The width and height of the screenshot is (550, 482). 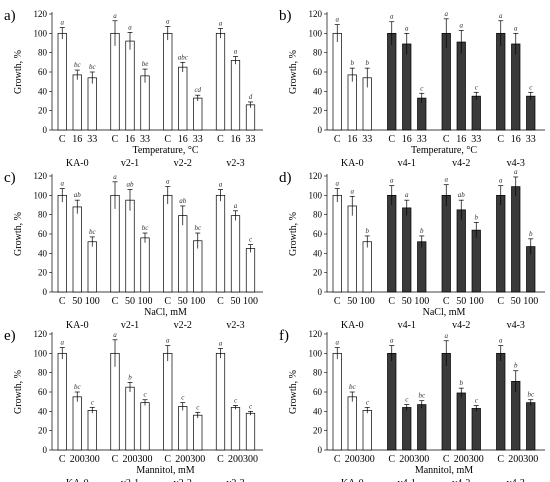 What do you see at coordinates (444, 150) in the screenshot?
I see `x-axis-title: Temperature, °C` at bounding box center [444, 150].